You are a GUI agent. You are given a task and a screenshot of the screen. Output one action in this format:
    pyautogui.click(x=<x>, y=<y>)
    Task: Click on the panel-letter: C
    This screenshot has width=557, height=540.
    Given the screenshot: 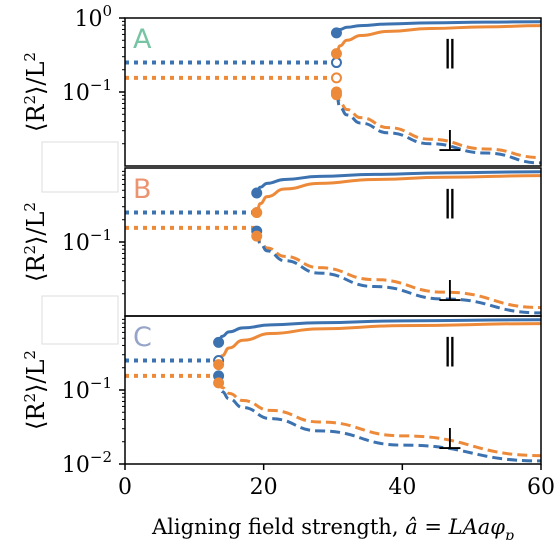 What is the action you would take?
    pyautogui.click(x=142, y=337)
    